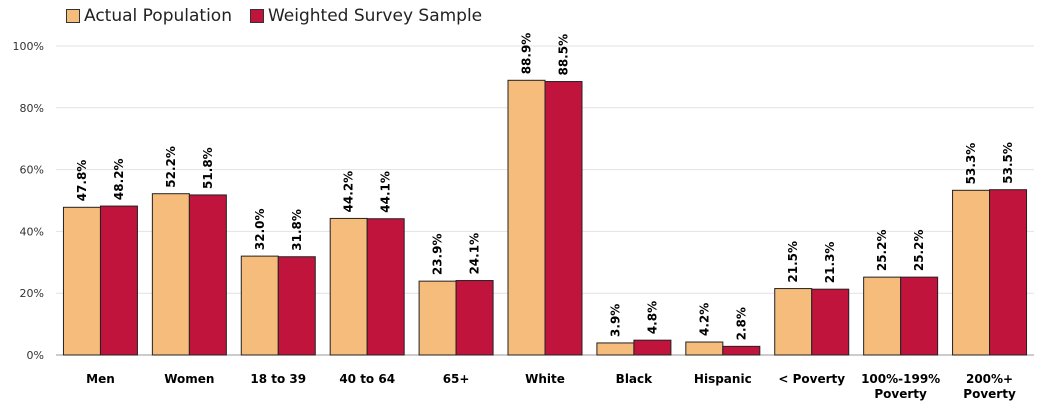 The width and height of the screenshot is (1040, 409). Describe the element at coordinates (545, 379) in the screenshot. I see `x-category-label: White` at that location.